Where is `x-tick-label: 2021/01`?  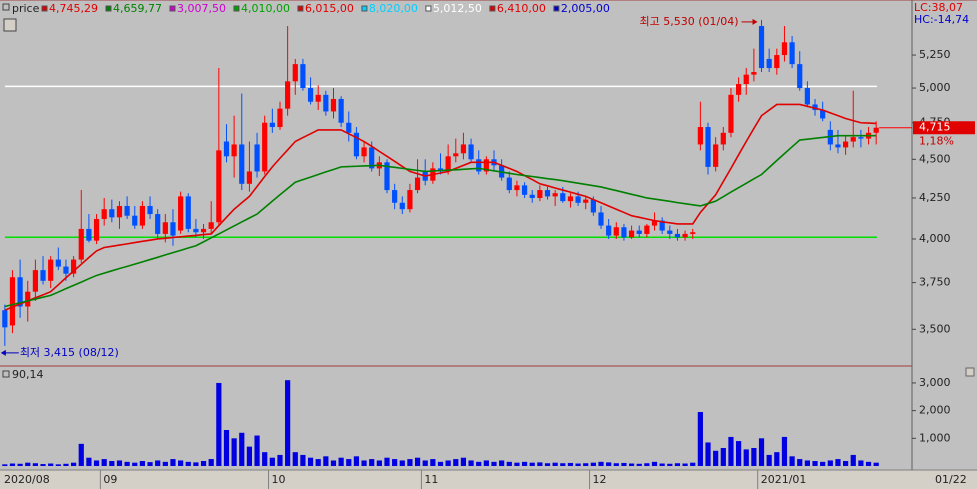 x-tick-label: 2021/01 is located at coordinates (784, 479).